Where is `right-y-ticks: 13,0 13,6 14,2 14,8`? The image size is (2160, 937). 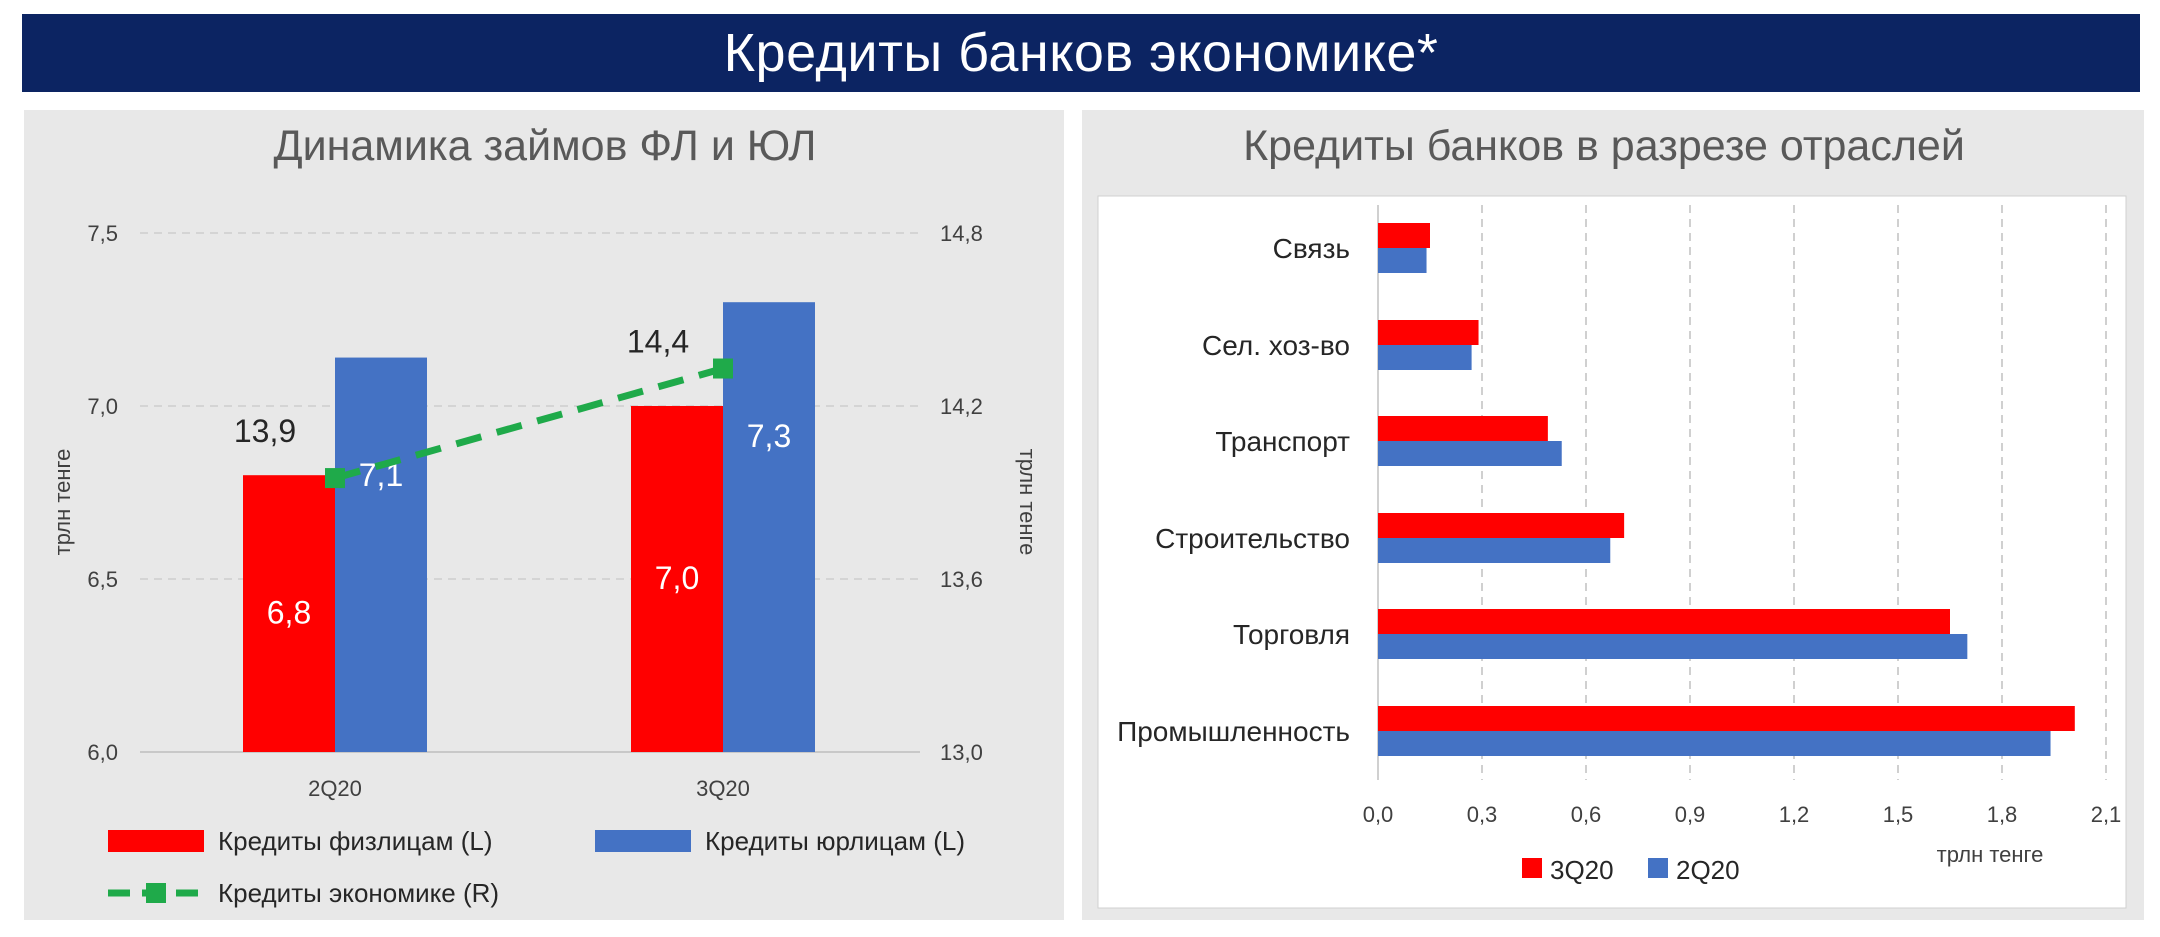 right-y-ticks: 13,0 13,6 14,2 14,8 is located at coordinates (961, 493).